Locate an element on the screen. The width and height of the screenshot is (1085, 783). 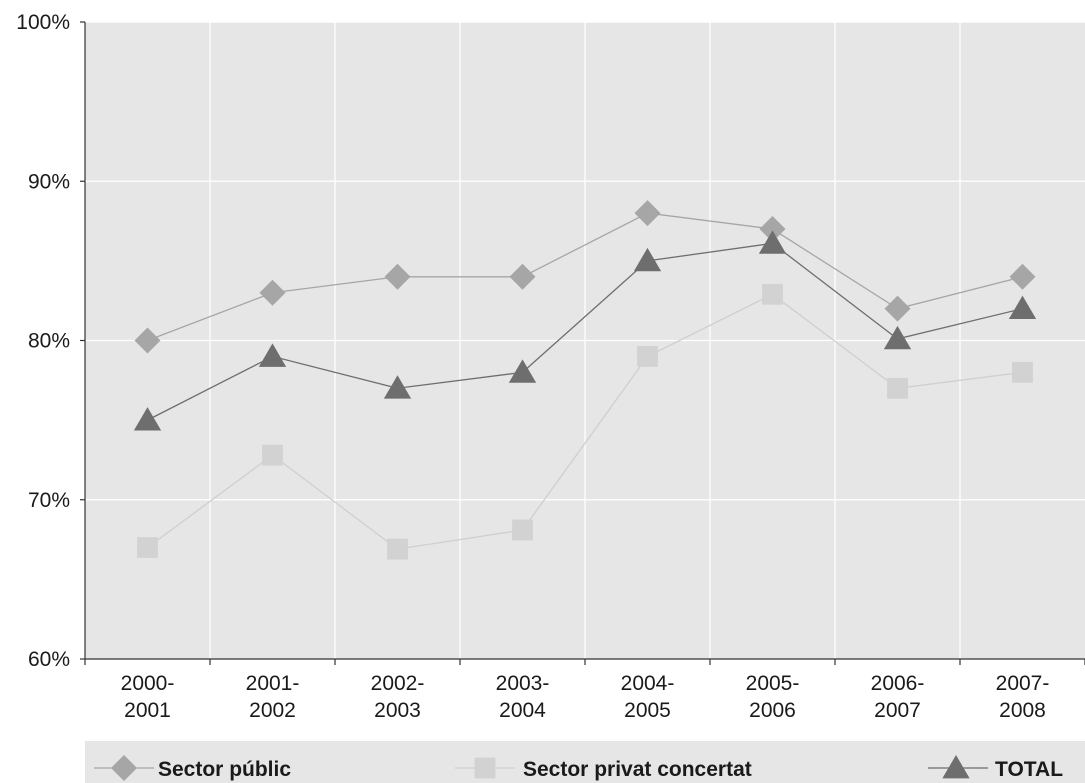
legend-entry: Sector privat concertat is located at coordinates (603, 769).